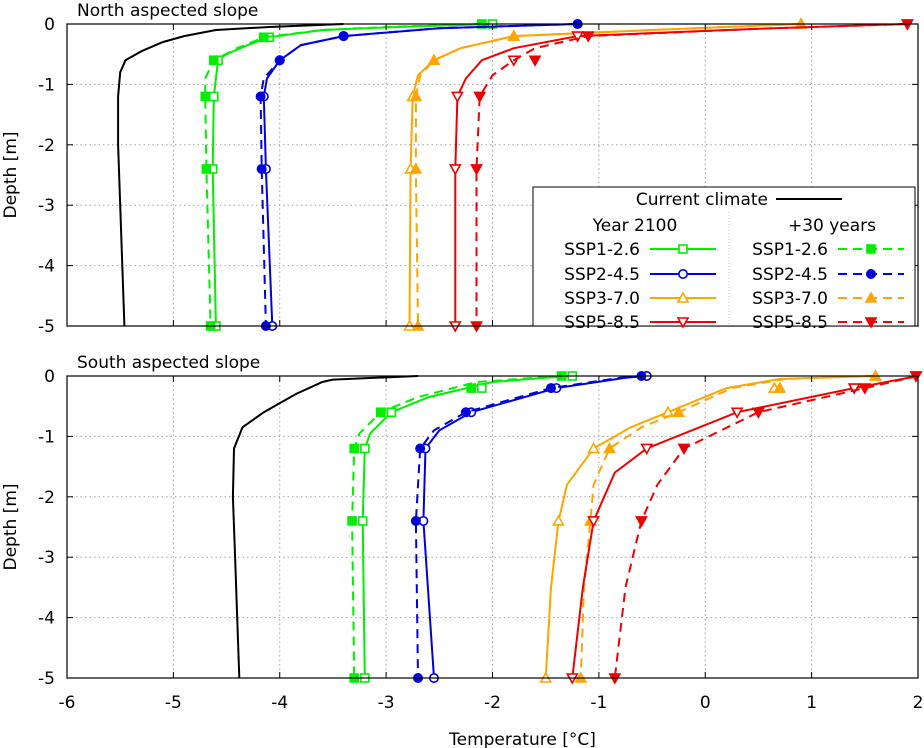 This screenshot has width=924, height=748. I want to click on x-axis-label: Temperature [°C], so click(522, 739).